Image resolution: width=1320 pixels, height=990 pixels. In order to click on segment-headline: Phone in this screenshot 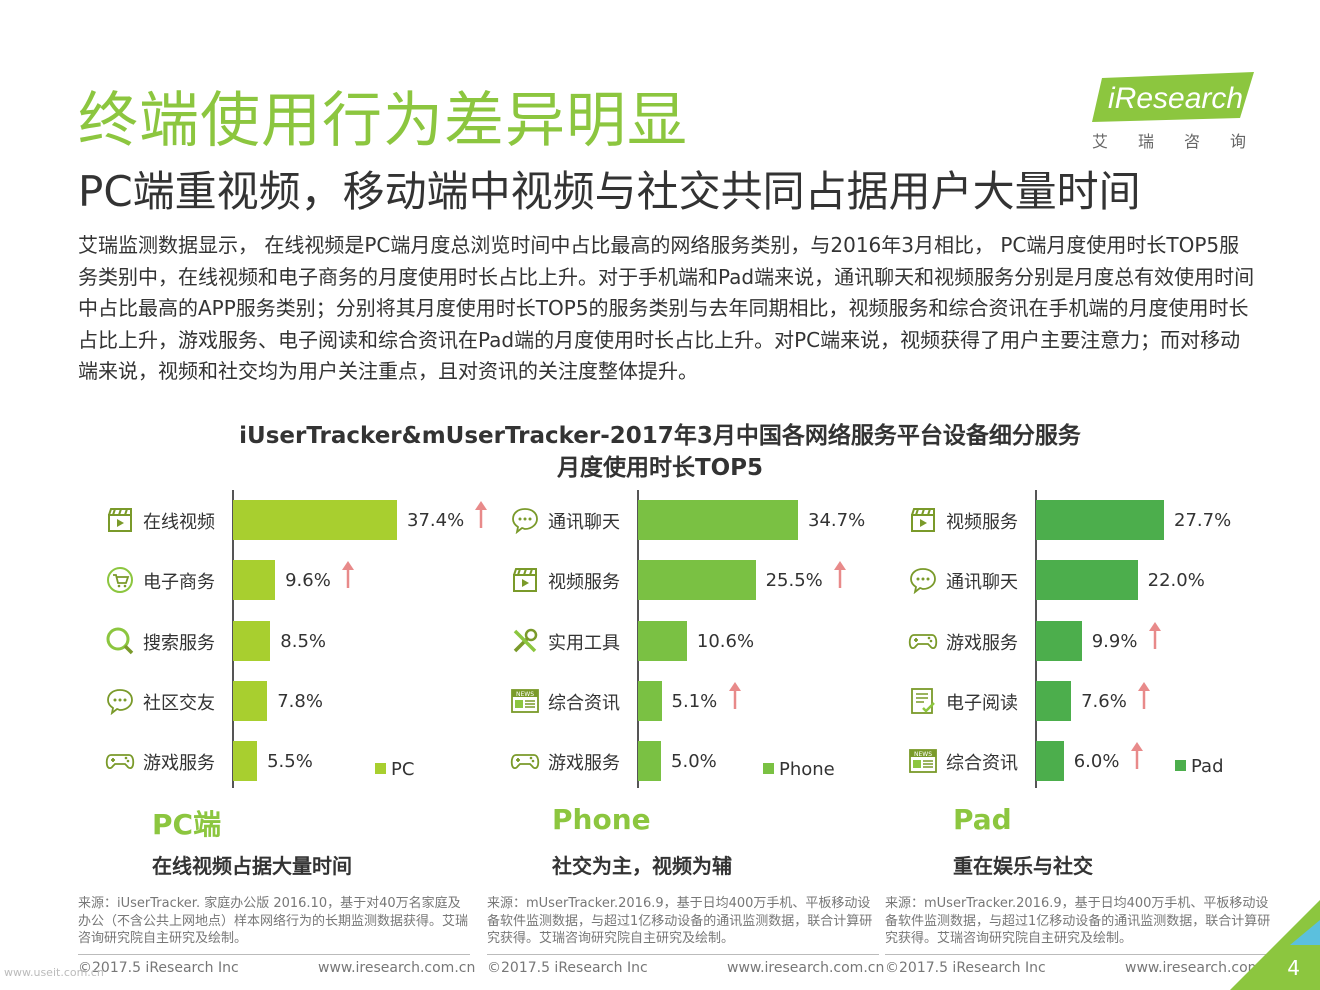, I will do `click(601, 819)`.